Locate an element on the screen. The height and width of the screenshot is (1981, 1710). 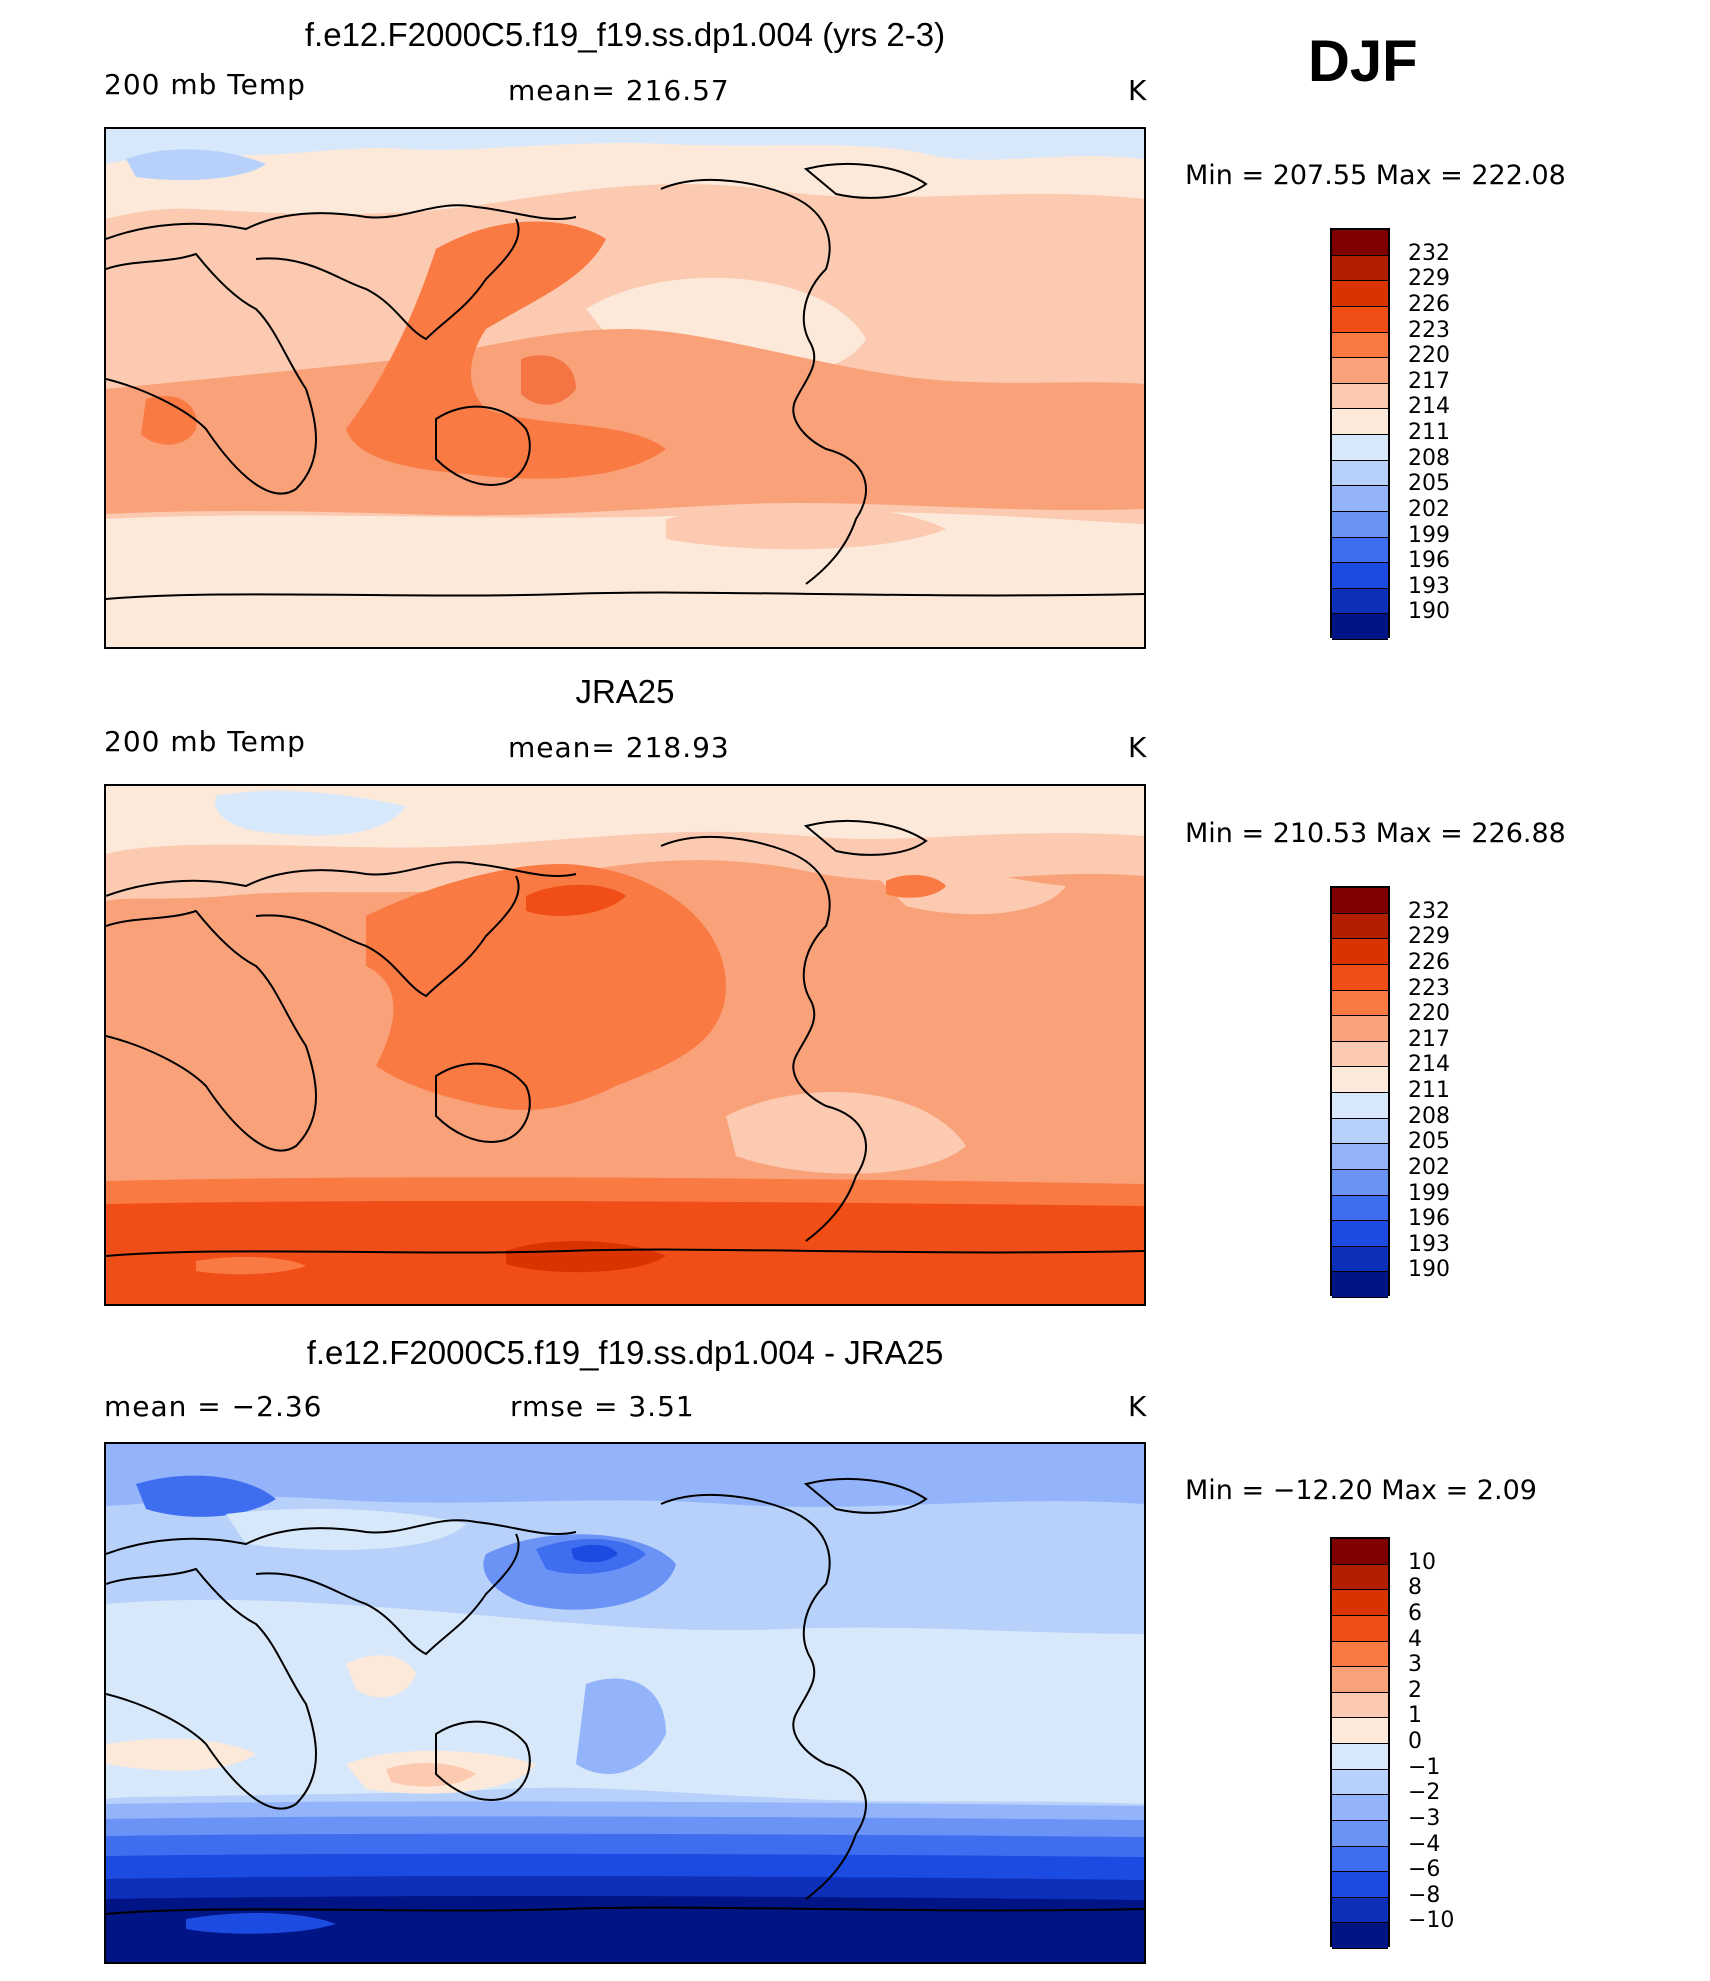
panel3-arctic-blue is located at coordinates (625, 1475).